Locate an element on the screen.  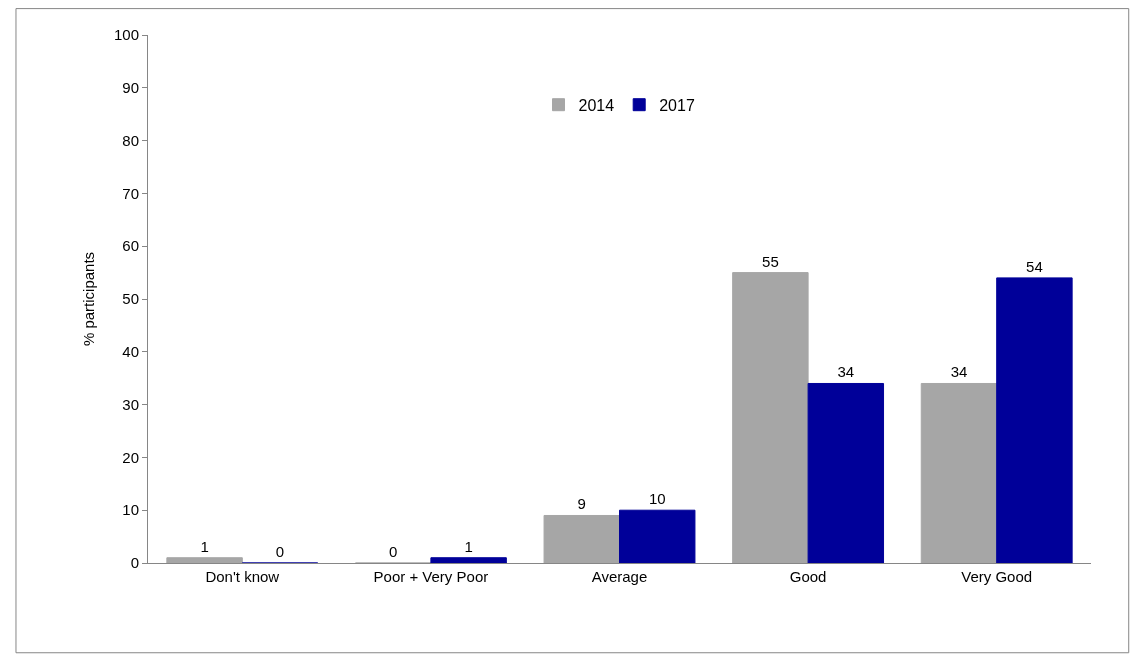
y-tick-label: 30 is located at coordinates (130, 404).